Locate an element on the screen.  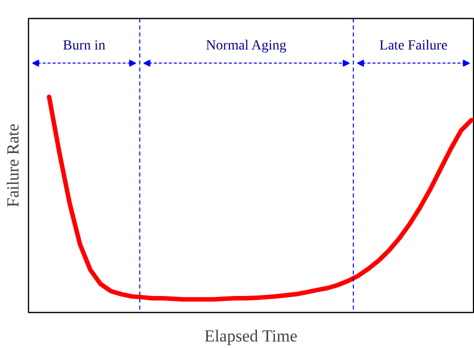
text: Normal Aging is located at coordinates (246, 46).